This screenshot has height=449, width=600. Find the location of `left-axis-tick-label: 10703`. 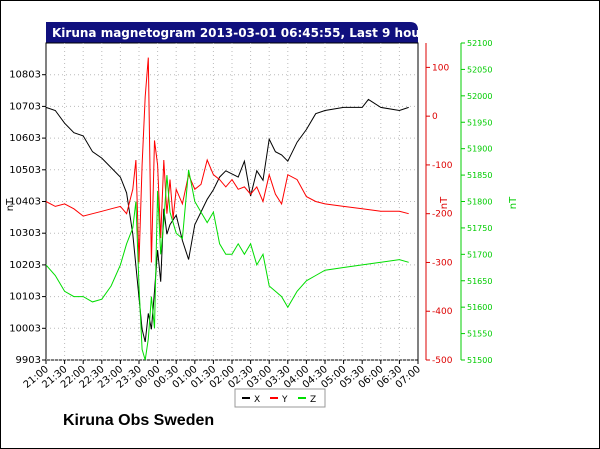

left-axis-tick-label: 10703 is located at coordinates (25, 106).